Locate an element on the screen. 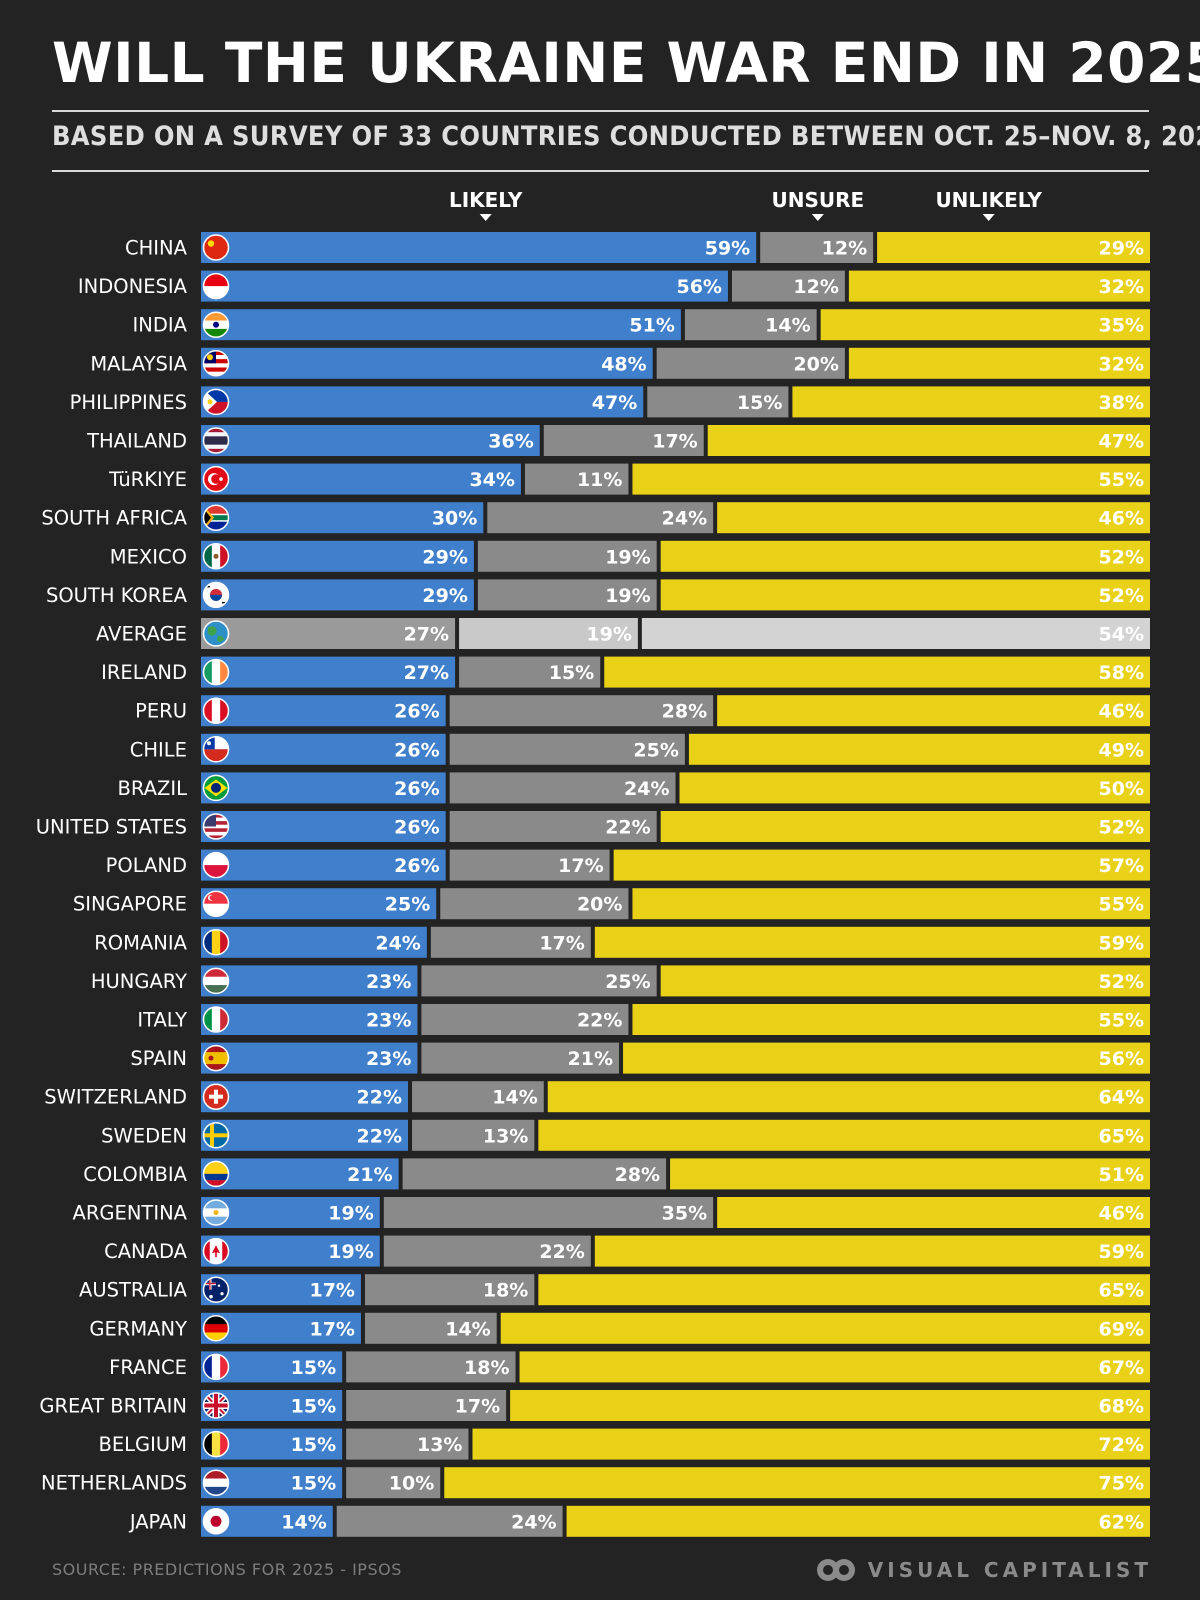 This screenshot has width=1200, height=1600. canada-flag-icon is located at coordinates (216, 1251).